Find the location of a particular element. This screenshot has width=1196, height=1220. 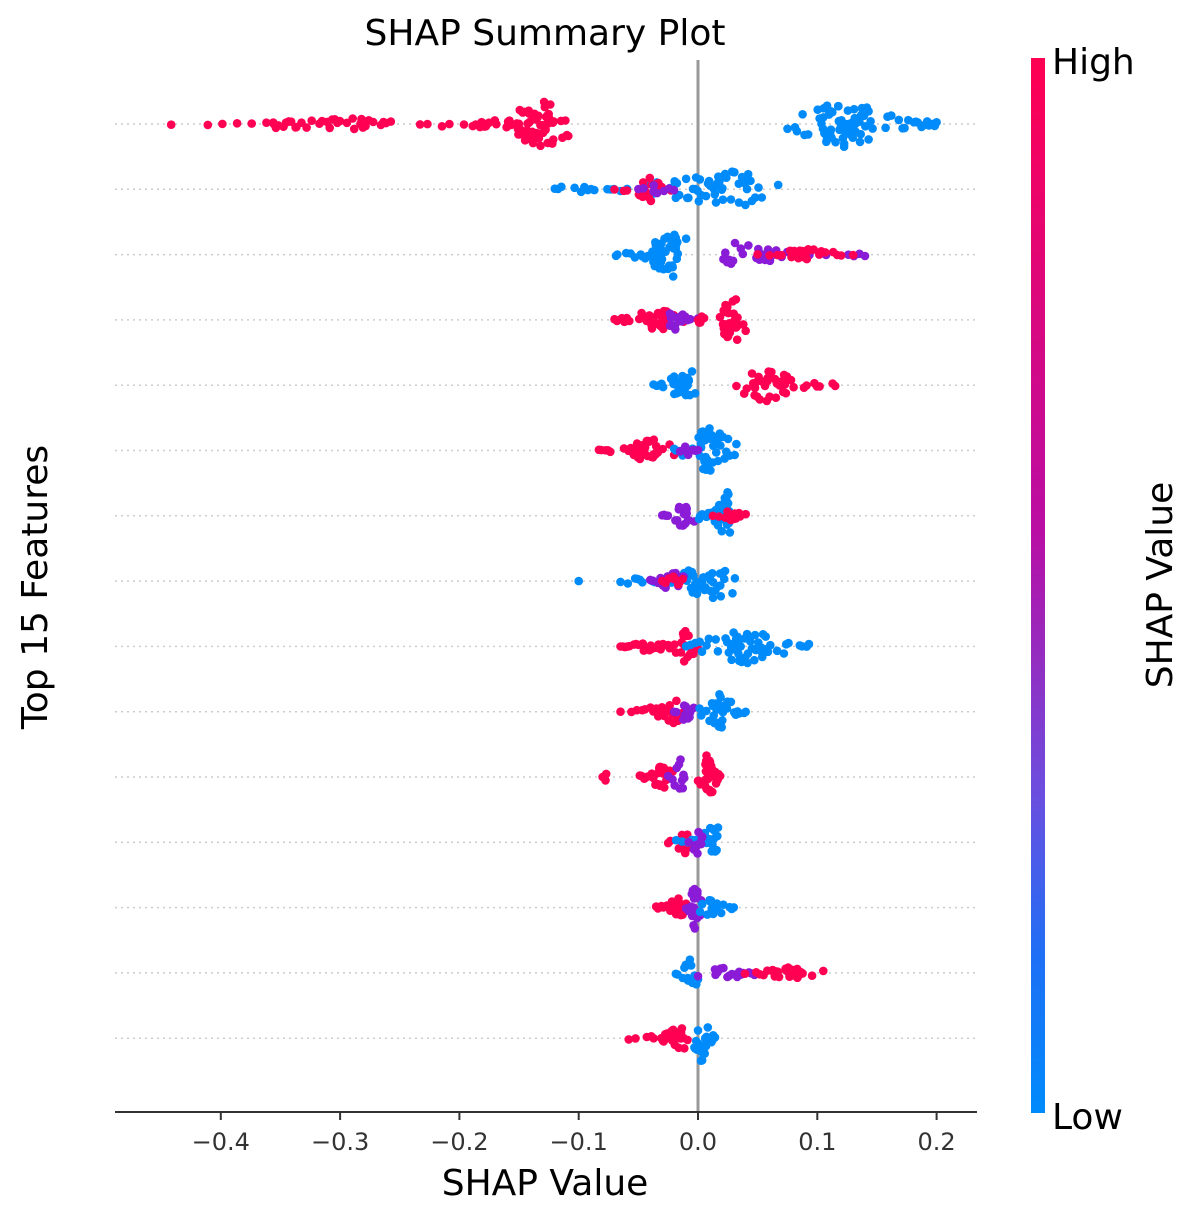

x-tick-label: −0.3 is located at coordinates (340, 1142).